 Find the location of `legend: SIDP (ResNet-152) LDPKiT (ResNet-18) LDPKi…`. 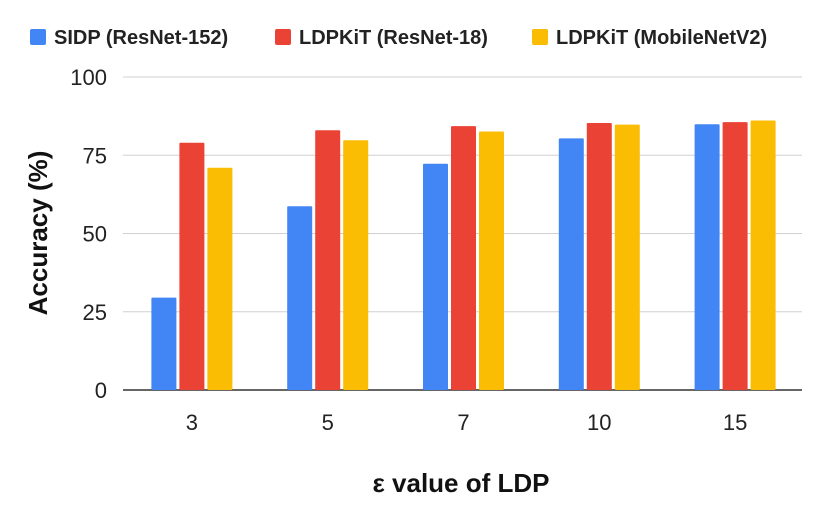

legend: SIDP (ResNet-152) LDPKiT (ResNet-18) LDPKi… is located at coordinates (398, 38).